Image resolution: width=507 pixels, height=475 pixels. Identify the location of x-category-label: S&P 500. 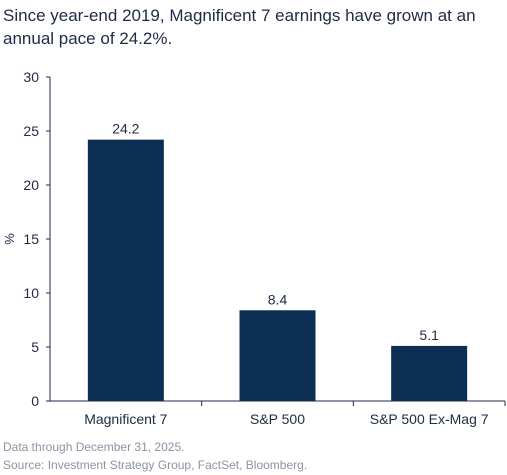
(277, 419).